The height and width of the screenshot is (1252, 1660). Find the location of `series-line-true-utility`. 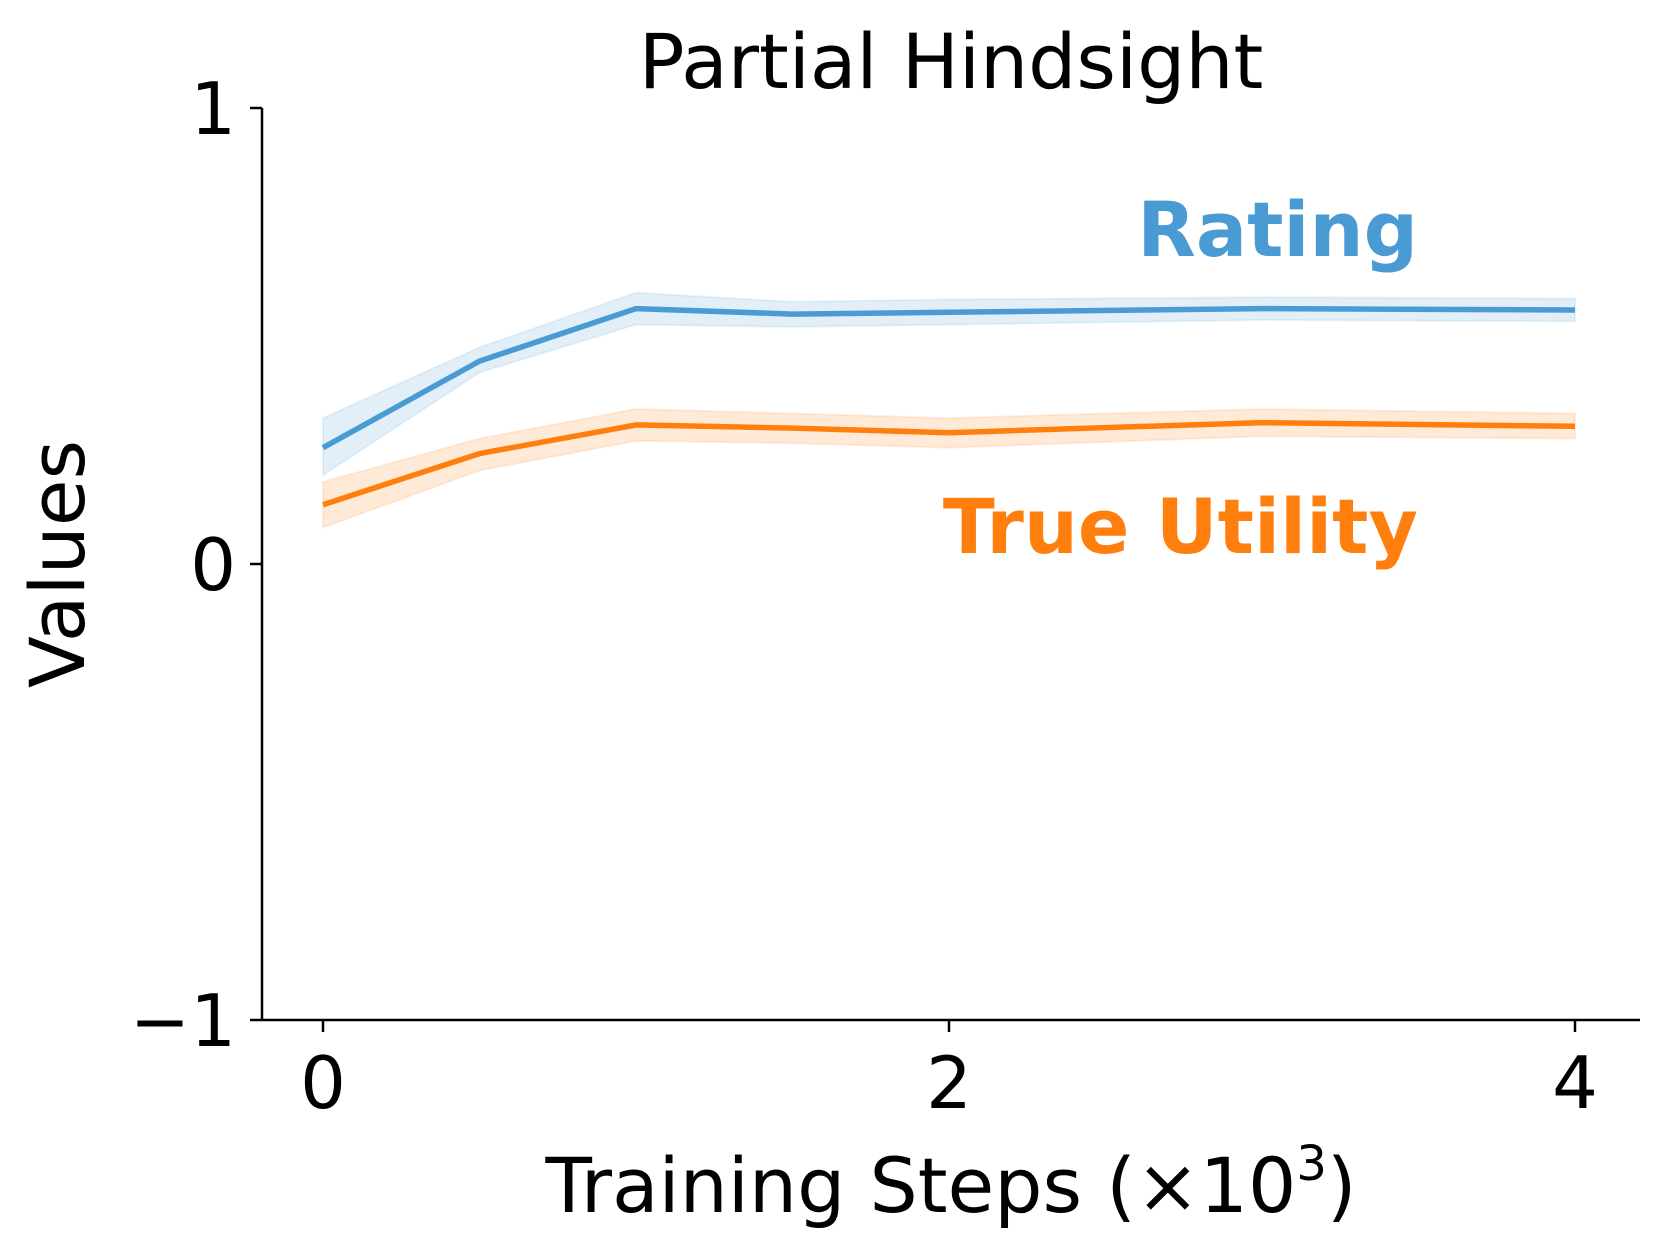

series-line-true-utility is located at coordinates (949, 463).